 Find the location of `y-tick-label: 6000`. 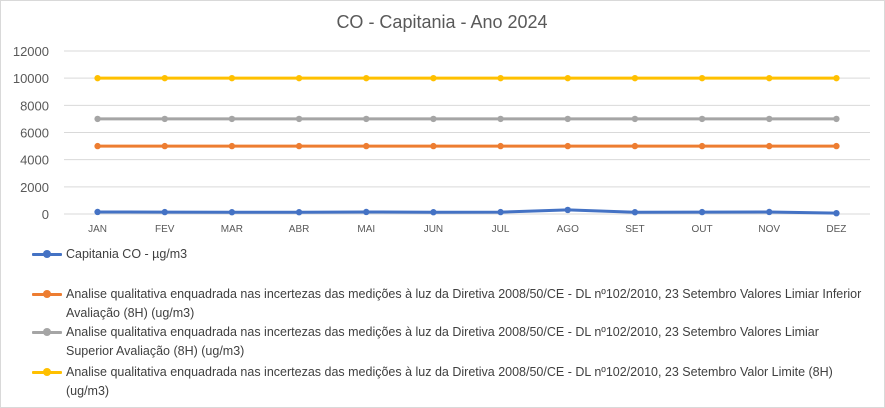

y-tick-label: 6000 is located at coordinates (34, 133).